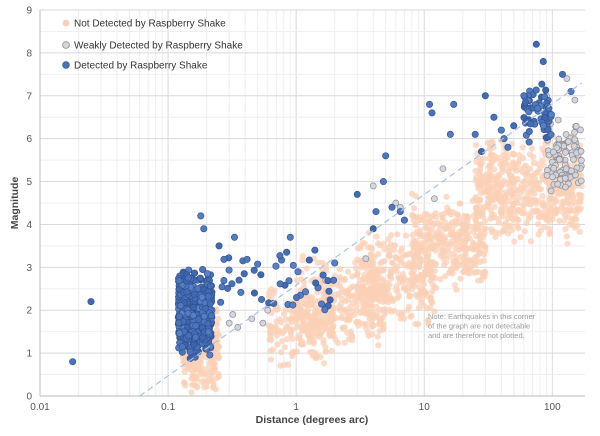  I want to click on legend-item-detected: Detected by Raspberry Shake, so click(135, 66).